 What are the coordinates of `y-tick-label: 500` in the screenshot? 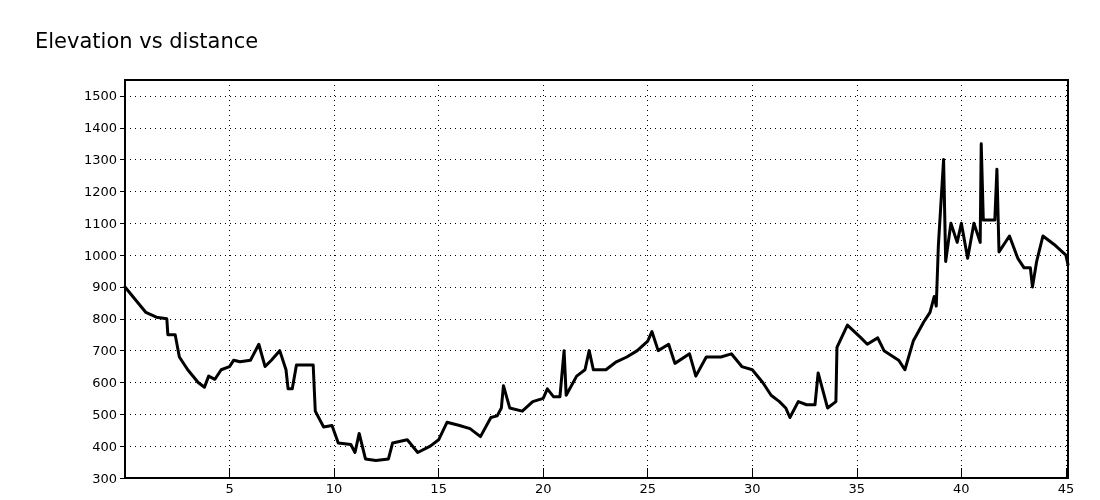 It's located at (104, 414).